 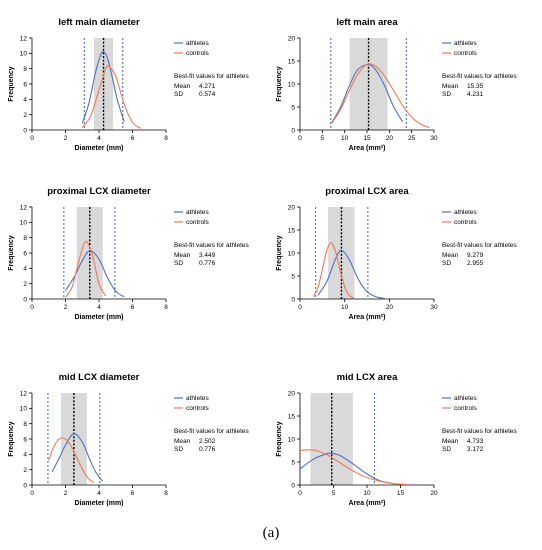 I want to click on x-tick-label: 25, so click(x=412, y=138).